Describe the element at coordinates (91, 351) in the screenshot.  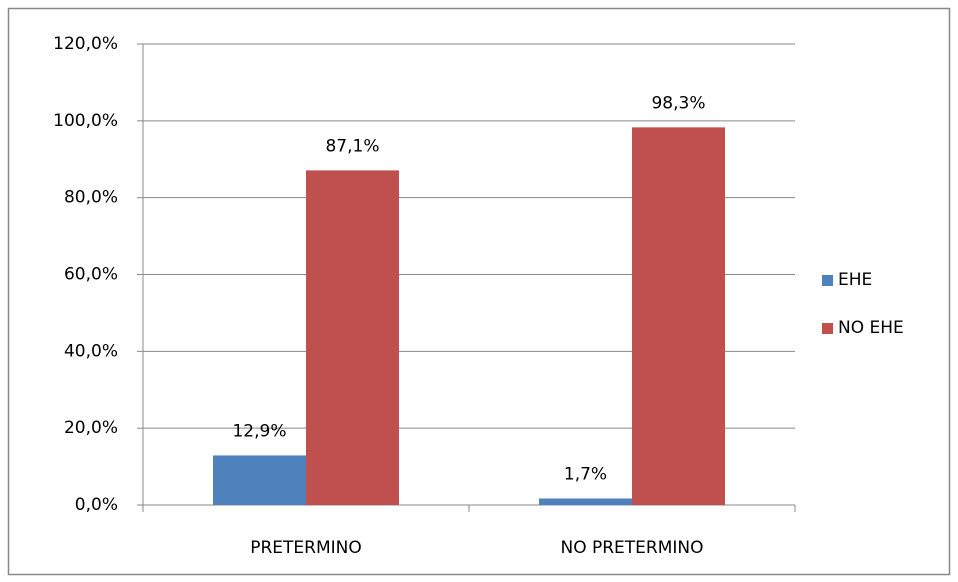
I see `y-tick-label: 40,0%` at that location.